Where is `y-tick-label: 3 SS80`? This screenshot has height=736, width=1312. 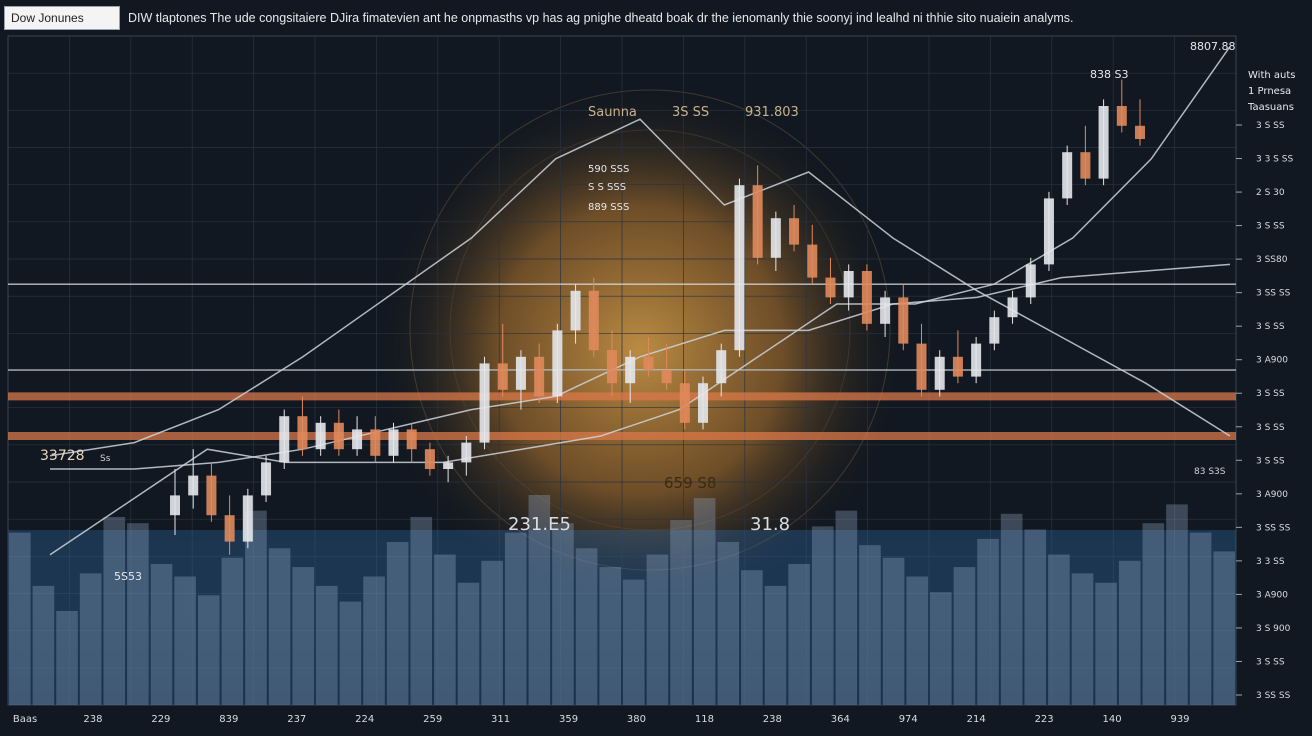
y-tick-label: 3 SS80 is located at coordinates (1272, 260).